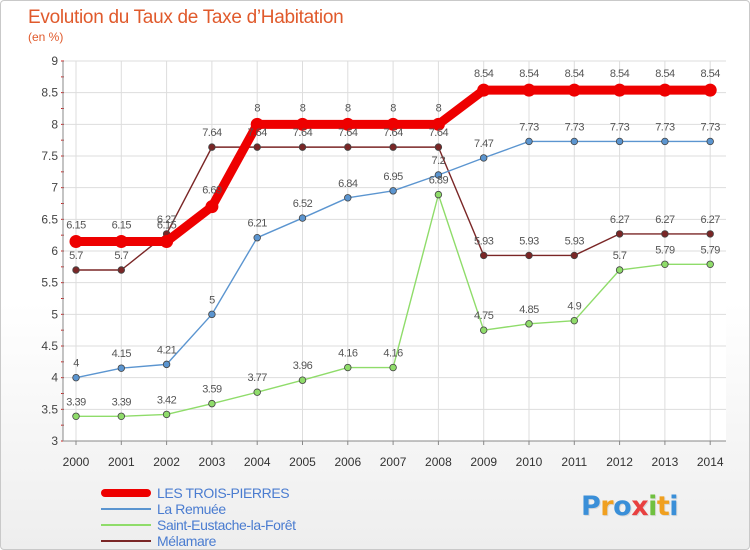  What do you see at coordinates (212, 300) in the screenshot?
I see `data-label: 5` at bounding box center [212, 300].